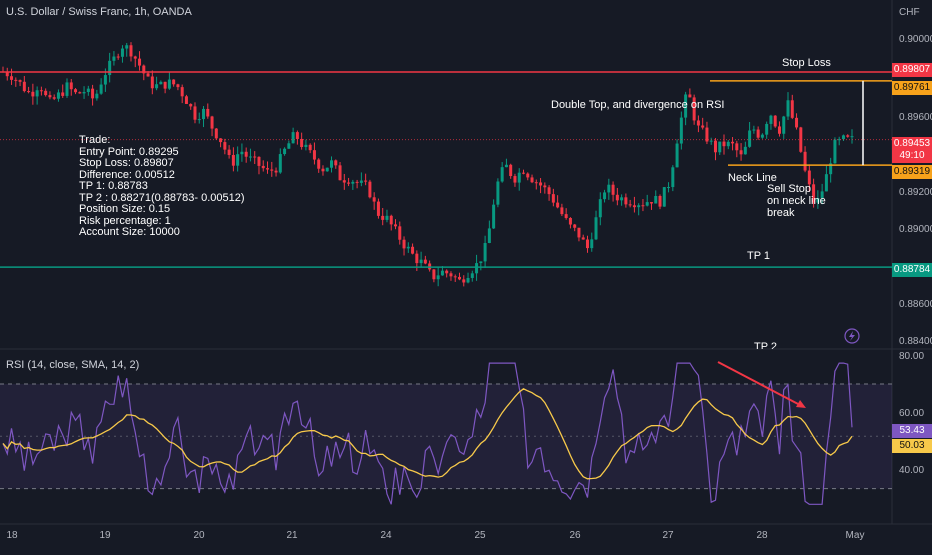  What do you see at coordinates (912, 446) in the screenshot?
I see `rsi-ma-value-tag: 50.03` at bounding box center [912, 446].